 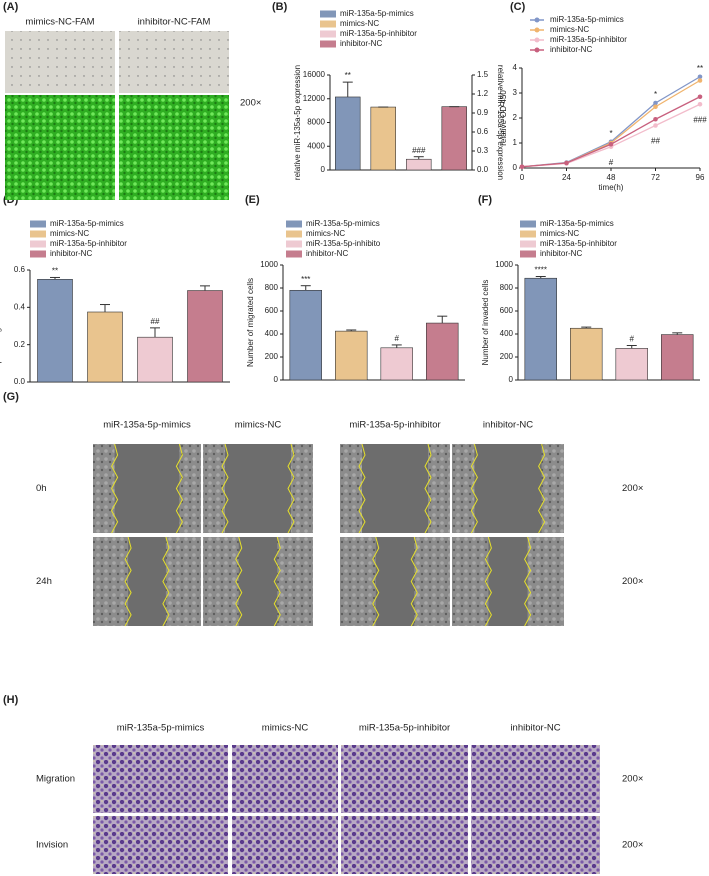 I want to click on y-tick-label: 1.2, so click(x=483, y=93).